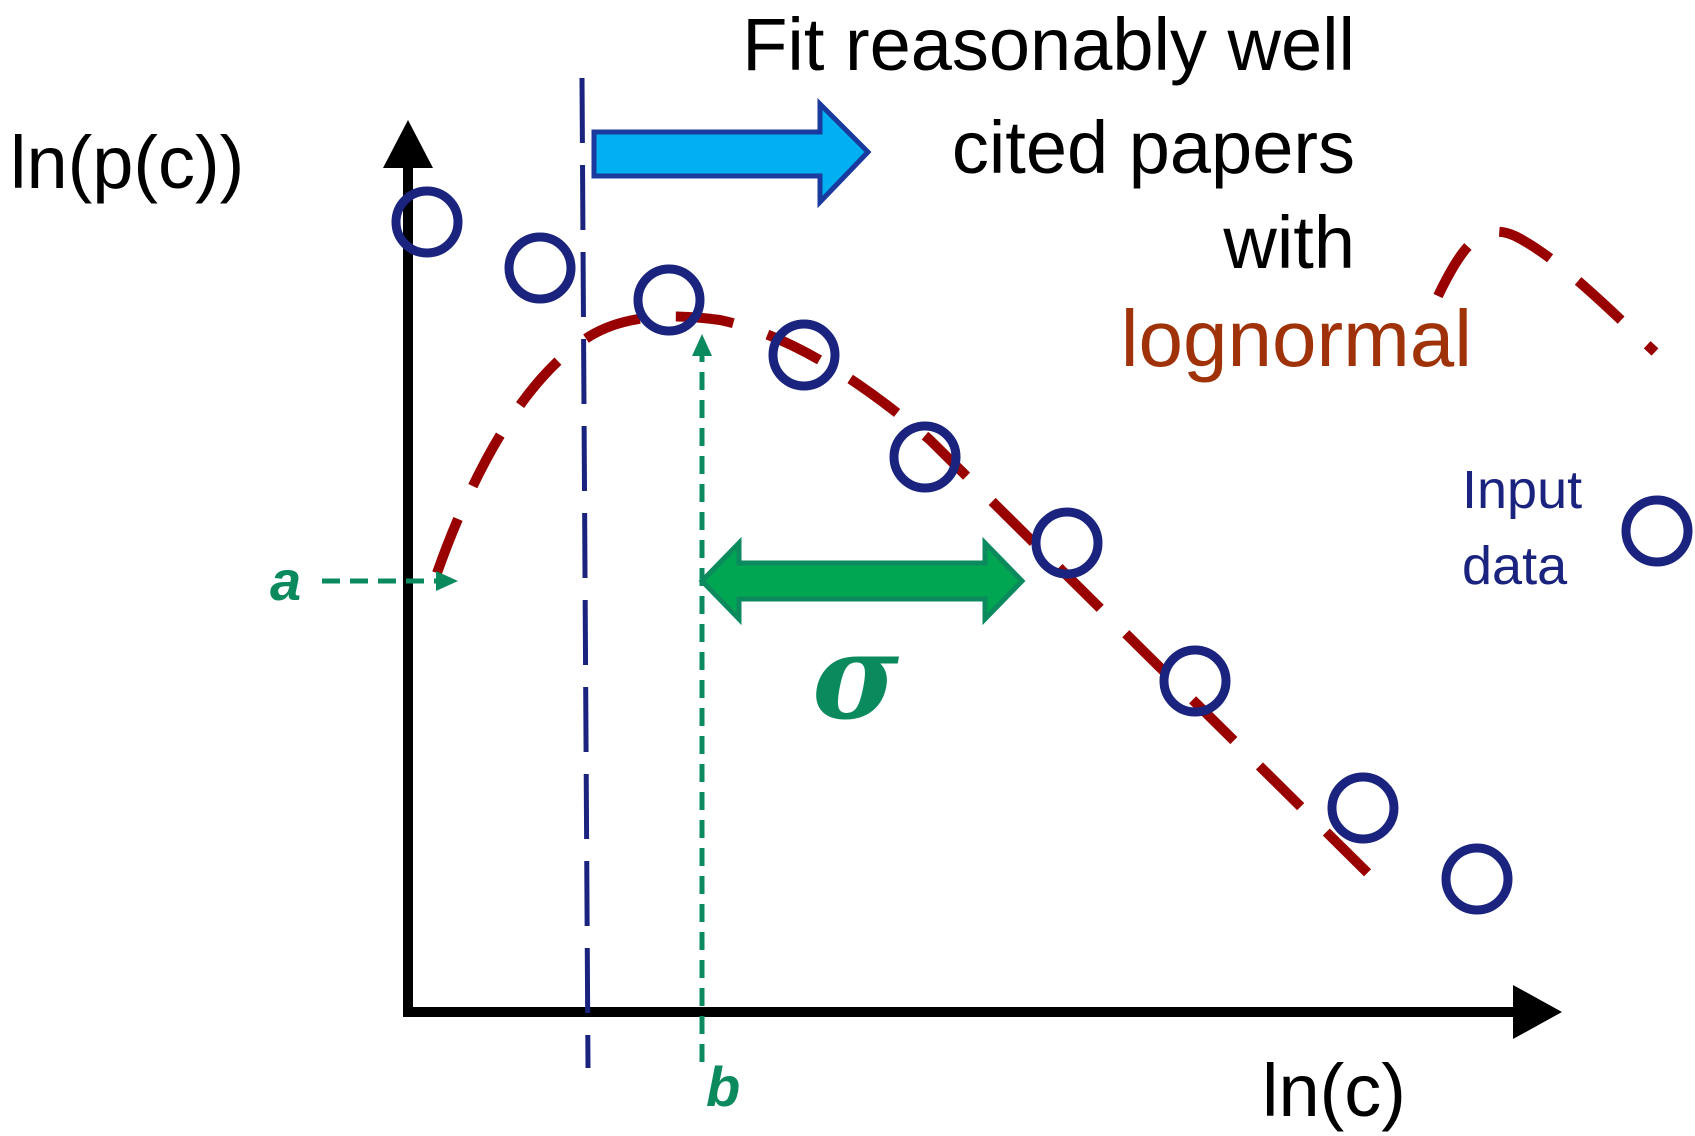 The height and width of the screenshot is (1136, 1695). Describe the element at coordinates (585, 573) in the screenshot. I see `cutoff-dashed-line` at that location.